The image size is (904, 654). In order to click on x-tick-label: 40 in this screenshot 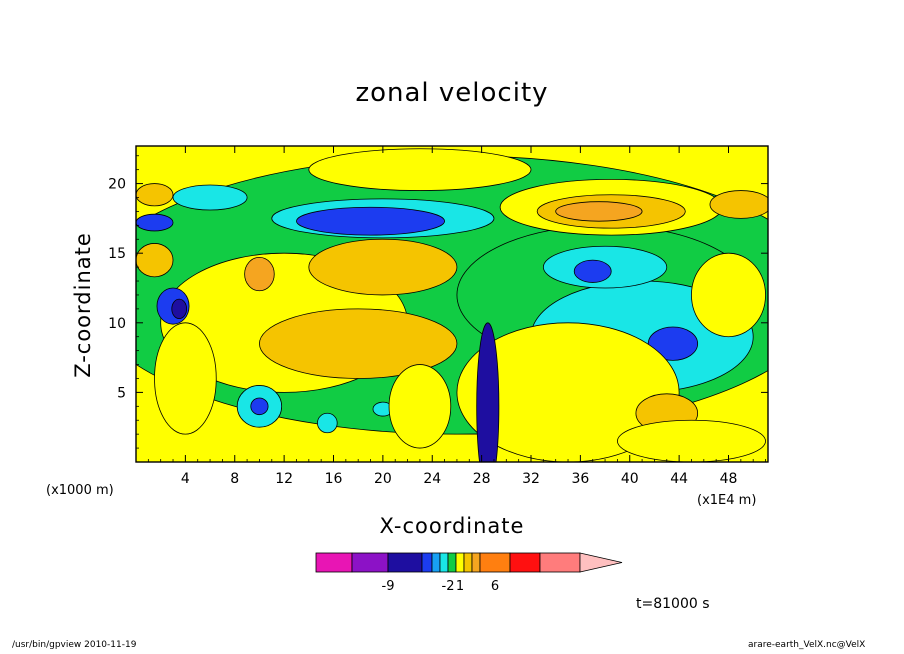, I will do `click(630, 479)`.